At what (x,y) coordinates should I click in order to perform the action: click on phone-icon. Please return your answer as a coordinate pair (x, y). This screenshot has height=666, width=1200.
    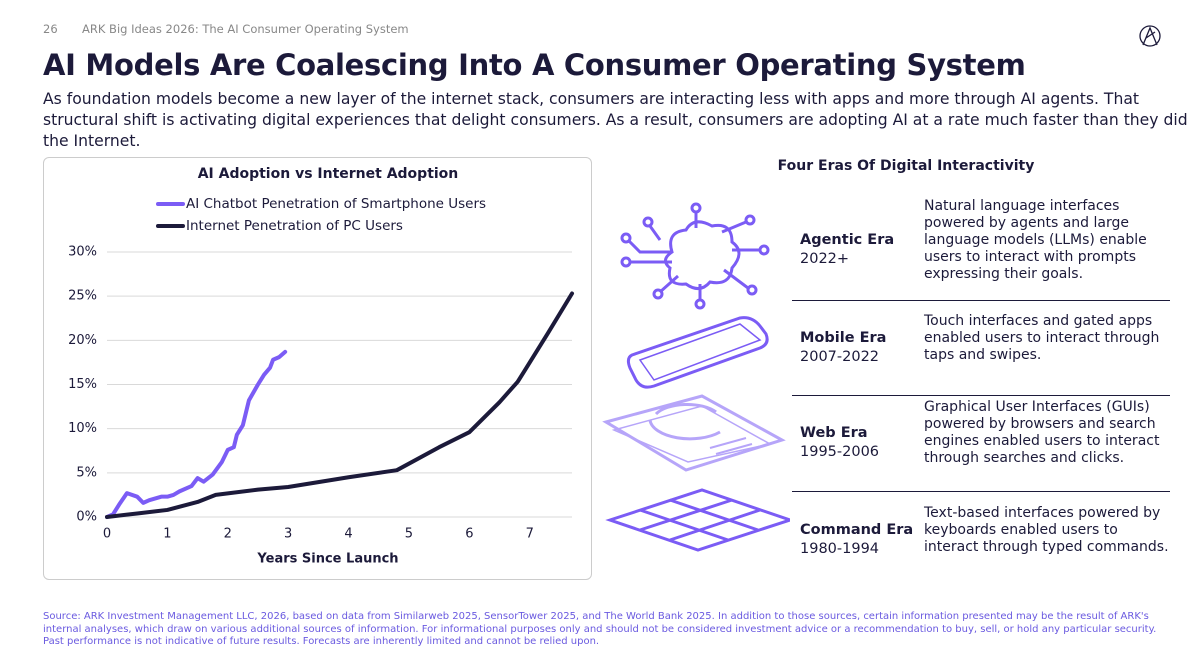
    Looking at the image, I should click on (697, 352).